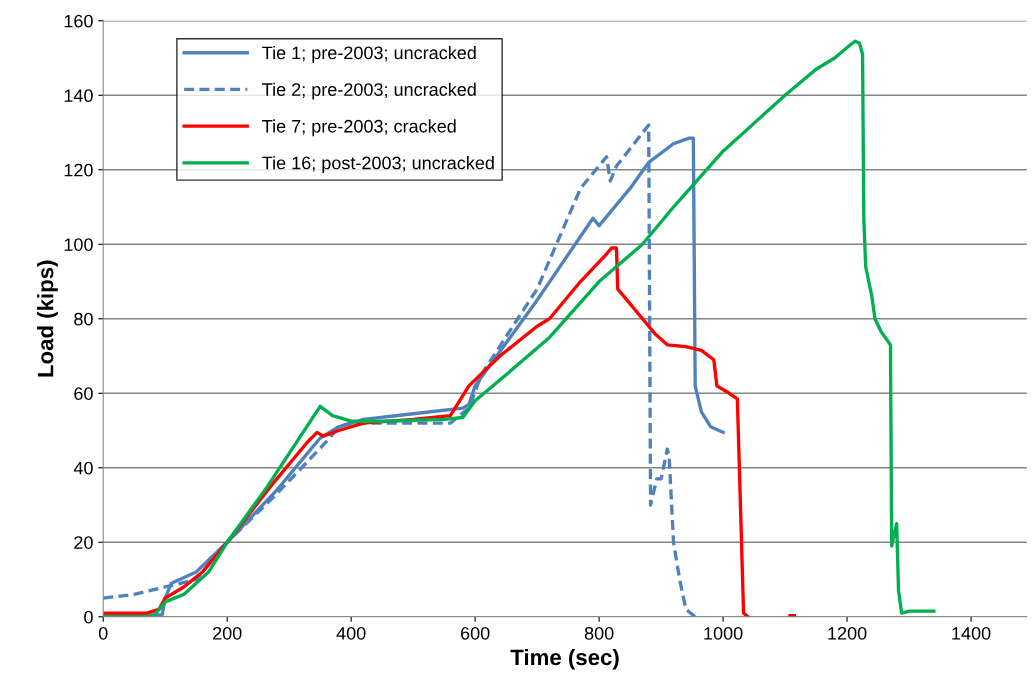 The image size is (1032, 693). I want to click on legend-label: Tie 16; post-2003; uncracked, so click(378, 164).